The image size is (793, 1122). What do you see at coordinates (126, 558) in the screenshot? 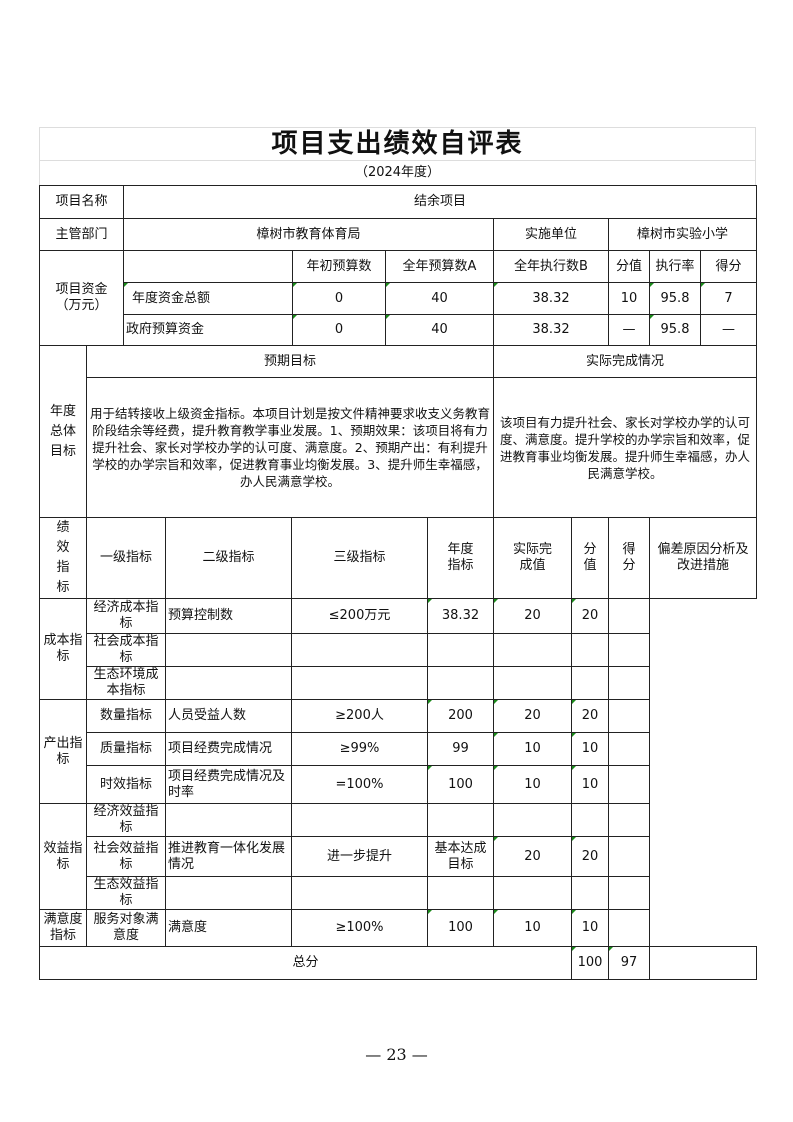
I see `ind-header: 一级指标` at bounding box center [126, 558].